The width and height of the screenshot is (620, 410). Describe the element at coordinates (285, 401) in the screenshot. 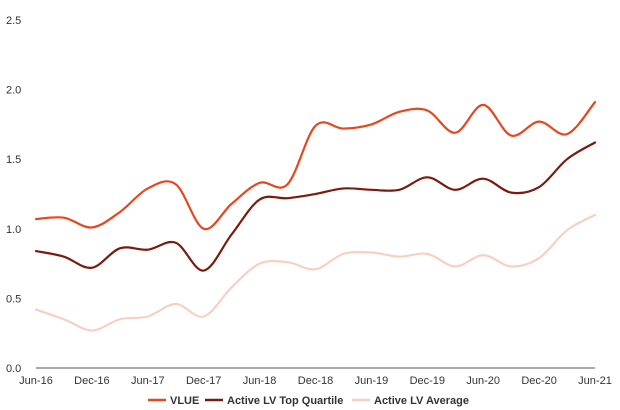

I see `legend-label-active-lv-top-quartile: Active LV Top Quartile` at that location.